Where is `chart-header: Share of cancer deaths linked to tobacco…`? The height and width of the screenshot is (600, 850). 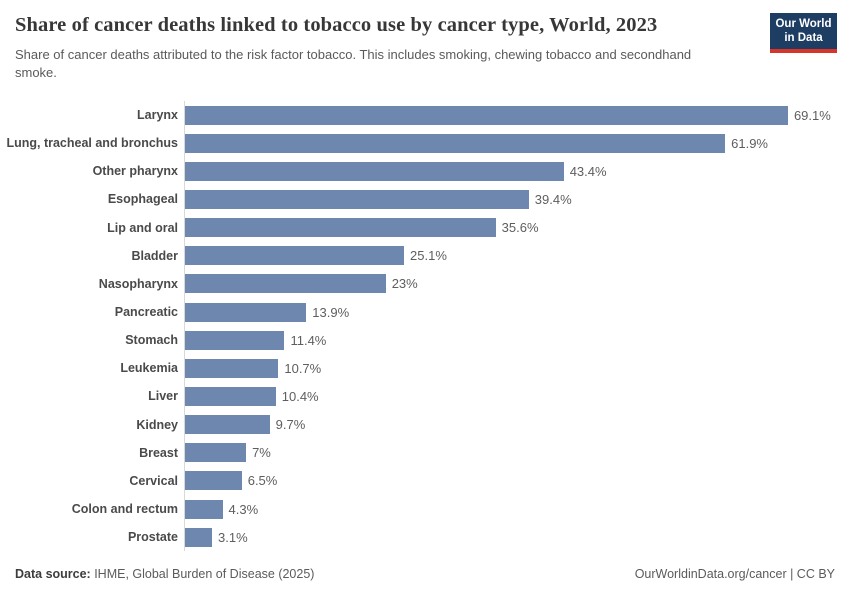
chart-header: Share of cancer deaths linked to tobacco… is located at coordinates (425, 48).